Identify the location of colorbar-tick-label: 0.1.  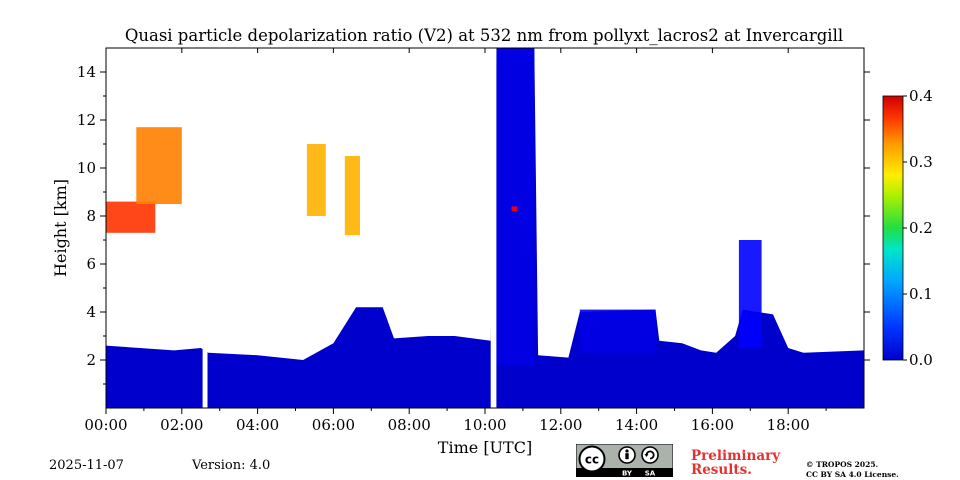
(921, 294).